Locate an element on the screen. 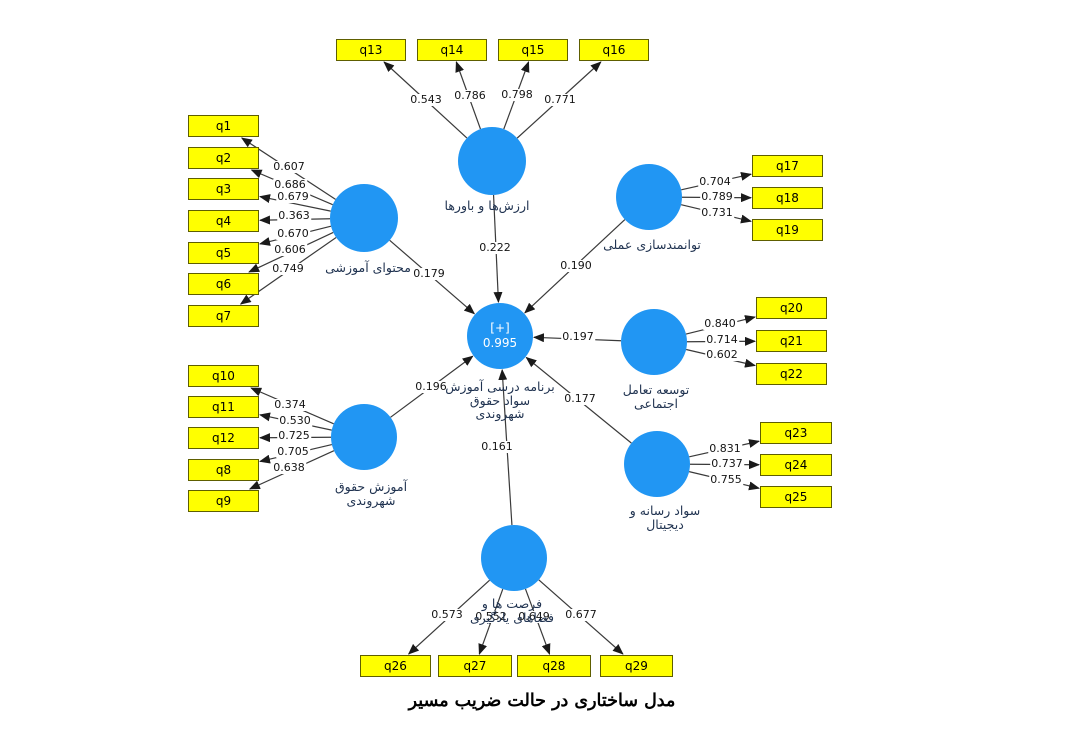 The width and height of the screenshot is (1084, 742). loading-value-q26: 0.573 is located at coordinates (447, 614).